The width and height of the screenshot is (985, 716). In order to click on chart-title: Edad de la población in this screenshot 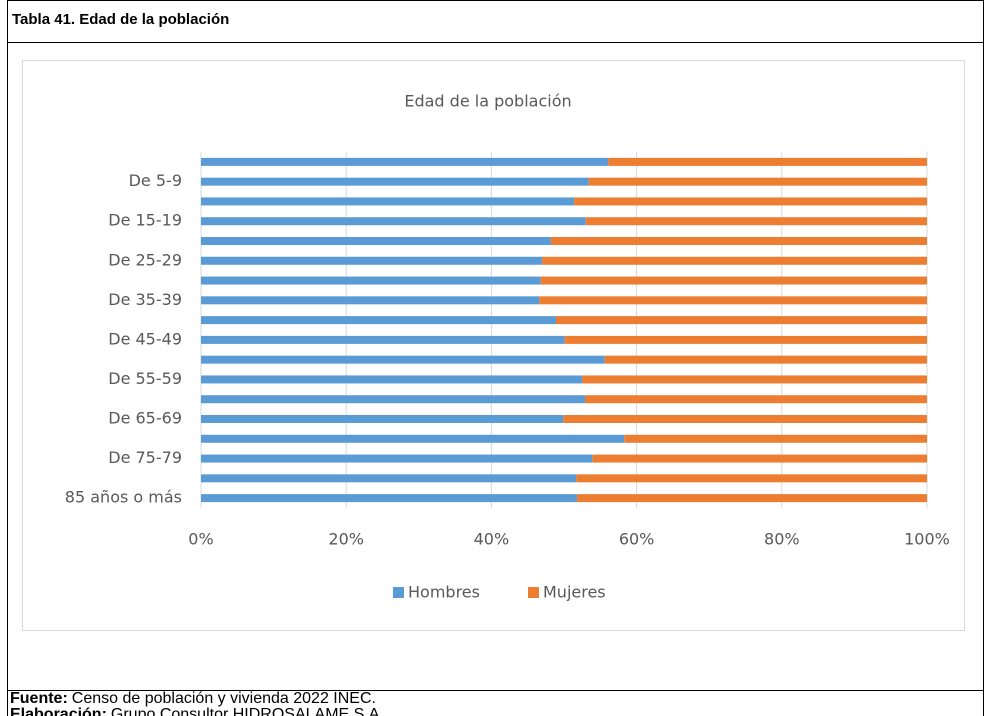, I will do `click(487, 101)`.